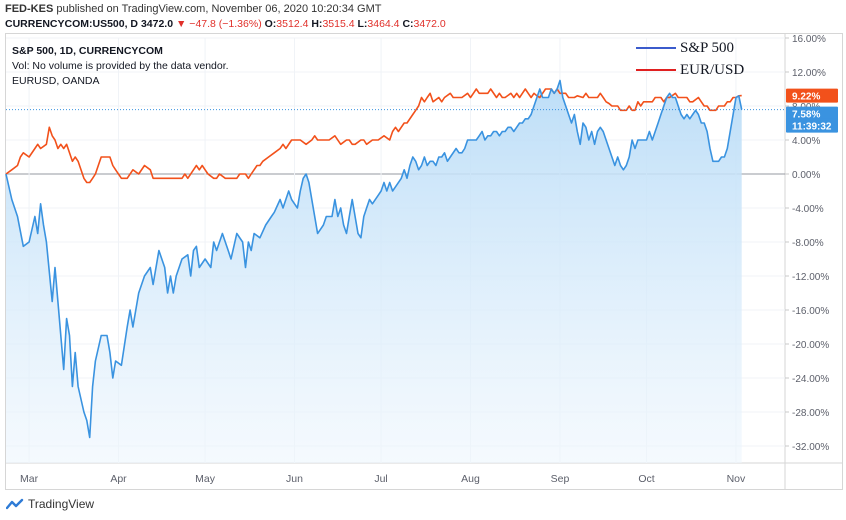  What do you see at coordinates (72, 24) in the screenshot?
I see `symbol-label: CURRENCYCOM:US500, D` at bounding box center [72, 24].